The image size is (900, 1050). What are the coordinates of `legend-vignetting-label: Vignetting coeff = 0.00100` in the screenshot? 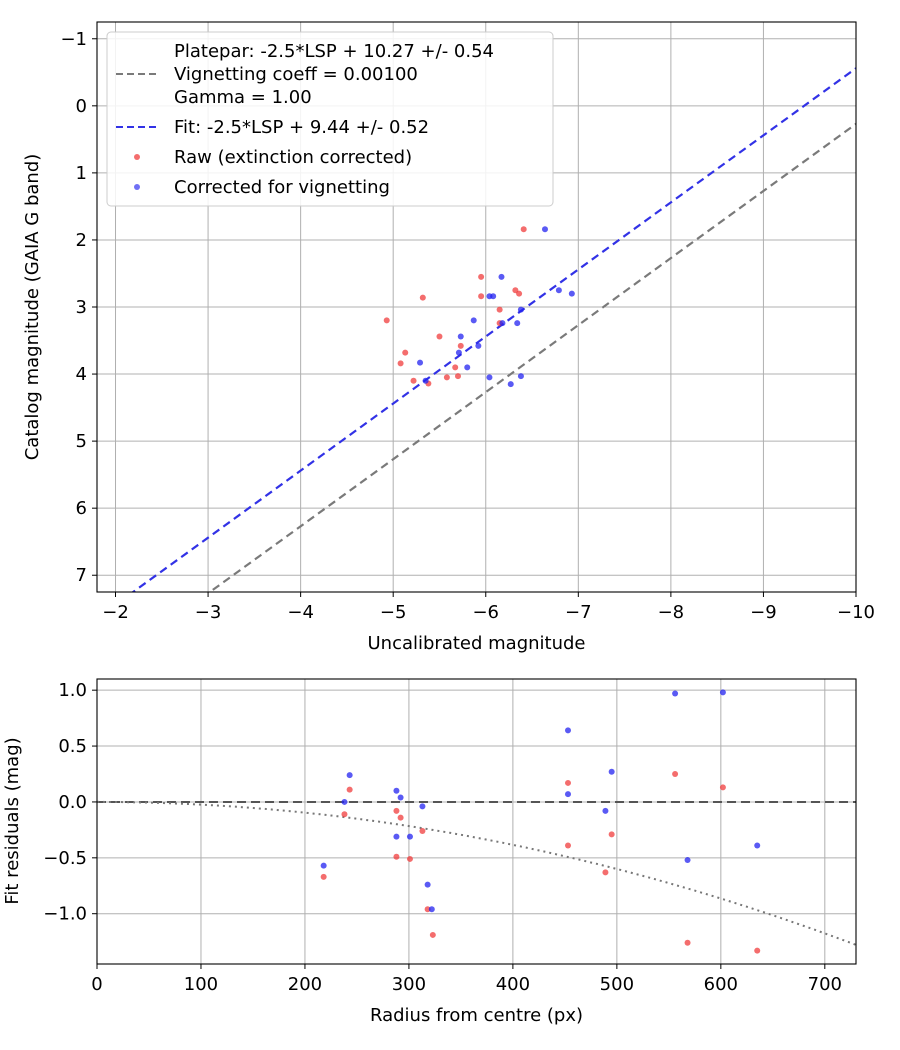 It's located at (296, 74).